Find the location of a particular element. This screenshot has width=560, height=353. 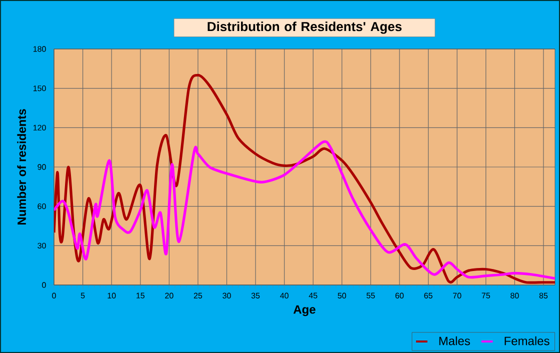

x-tick-label: 5 is located at coordinates (82, 295).